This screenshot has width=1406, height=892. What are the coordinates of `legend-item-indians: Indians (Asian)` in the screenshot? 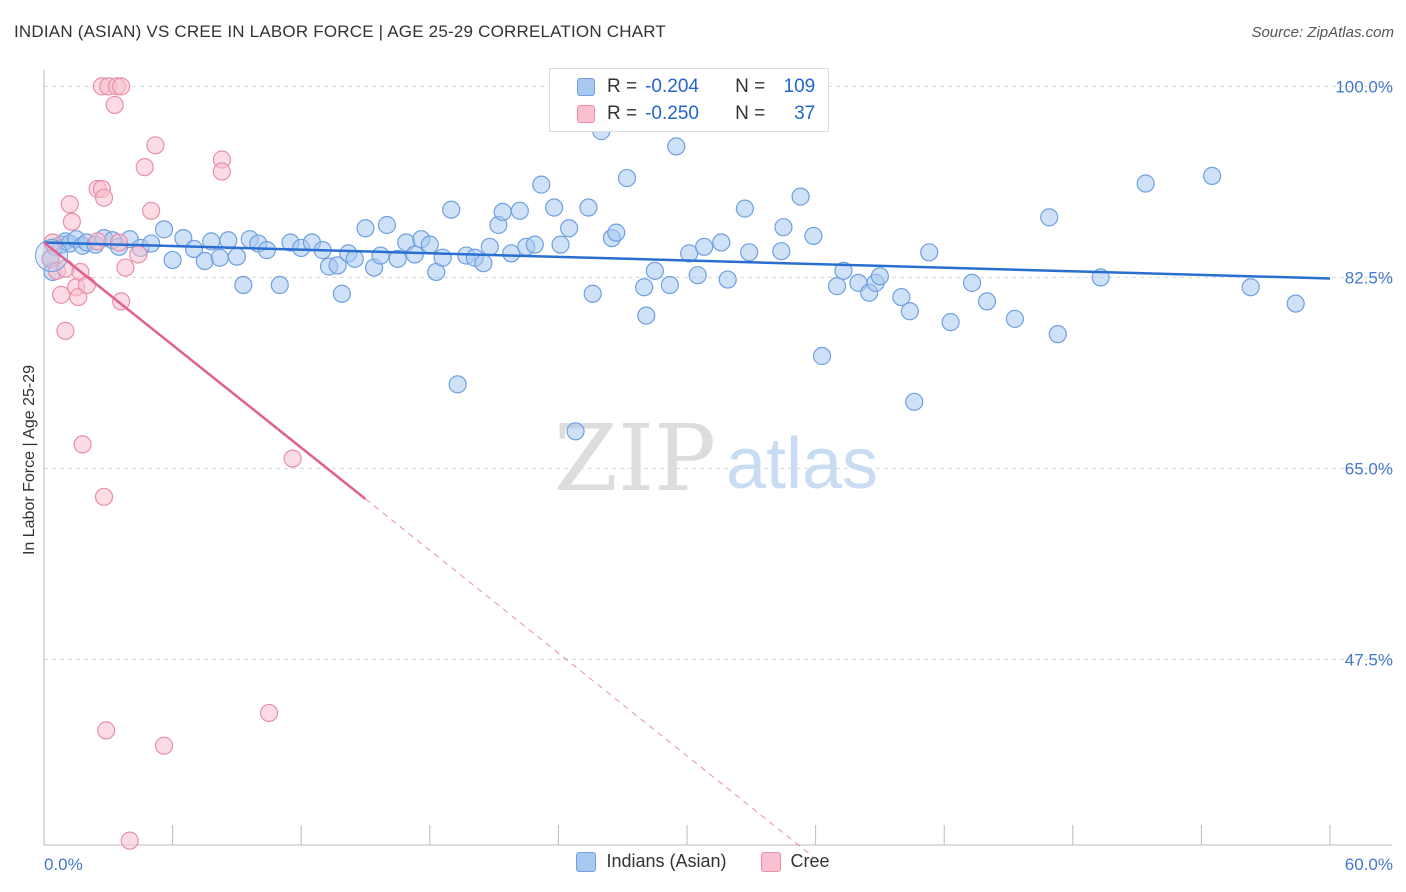 It's located at (651, 861).